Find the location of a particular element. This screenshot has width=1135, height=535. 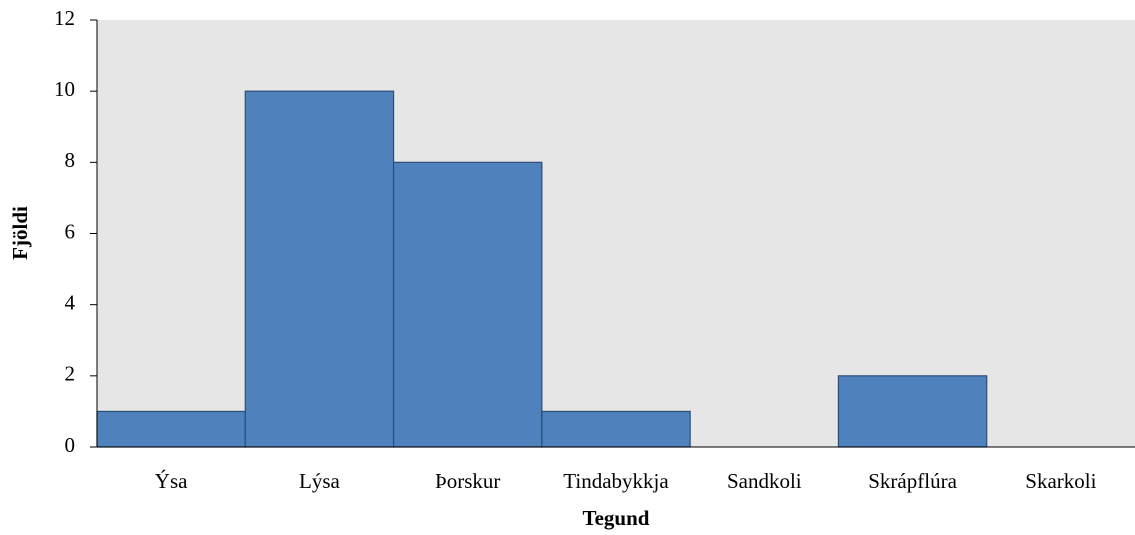

x-tick-label: Sandkoli is located at coordinates (764, 481).